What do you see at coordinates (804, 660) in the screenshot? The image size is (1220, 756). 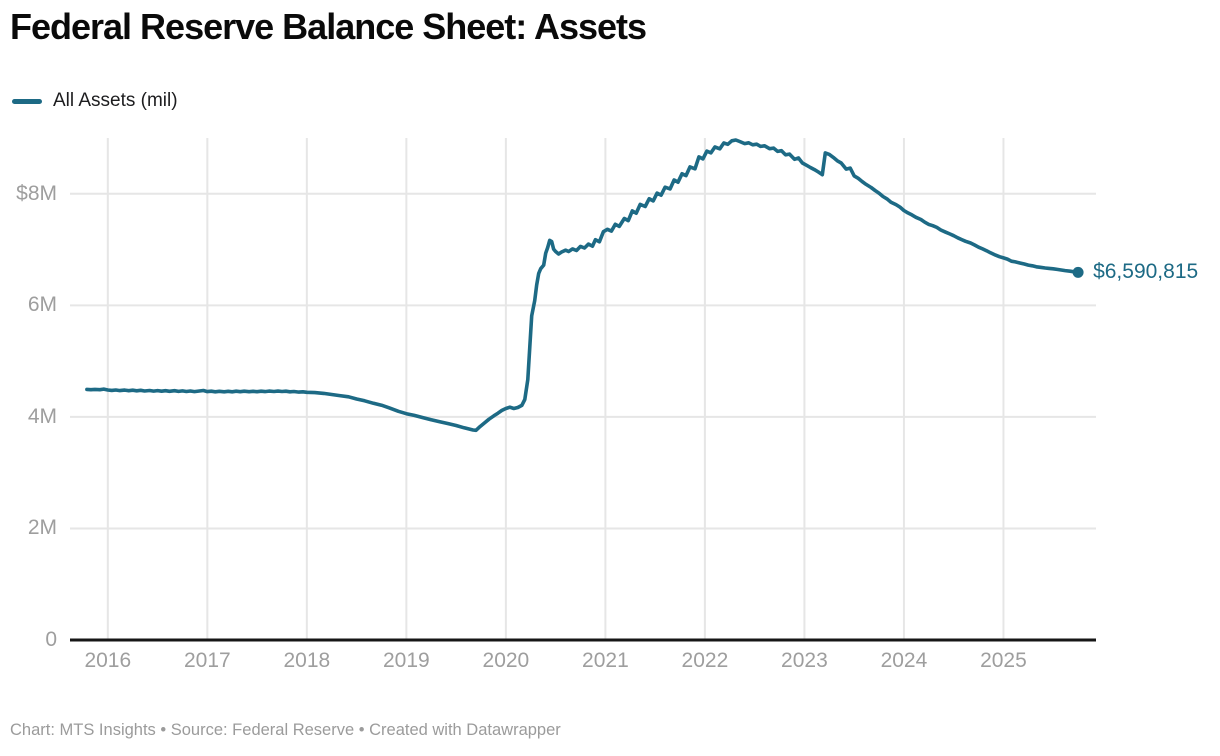 I see `x-axis-tick-label: 2023` at bounding box center [804, 660].